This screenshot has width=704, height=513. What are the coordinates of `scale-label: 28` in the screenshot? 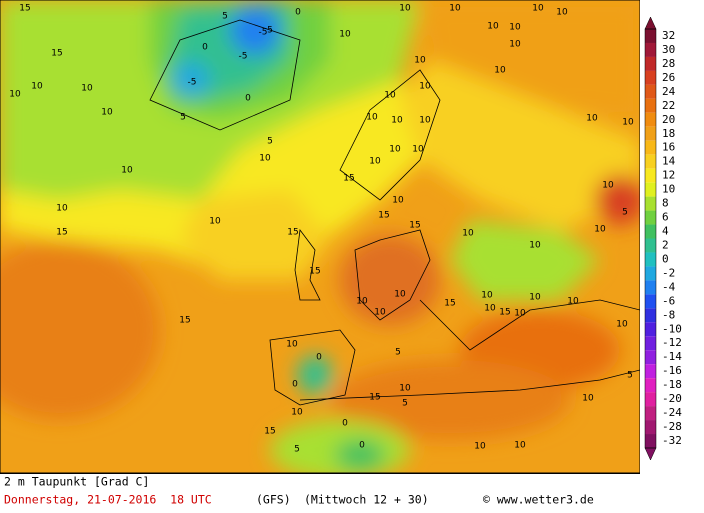 It's located at (668, 63).